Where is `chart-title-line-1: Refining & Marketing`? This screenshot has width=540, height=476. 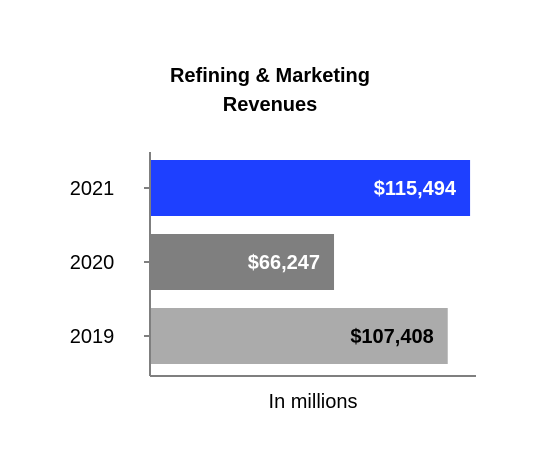 chart-title-line-1: Refining & Marketing is located at coordinates (270, 76).